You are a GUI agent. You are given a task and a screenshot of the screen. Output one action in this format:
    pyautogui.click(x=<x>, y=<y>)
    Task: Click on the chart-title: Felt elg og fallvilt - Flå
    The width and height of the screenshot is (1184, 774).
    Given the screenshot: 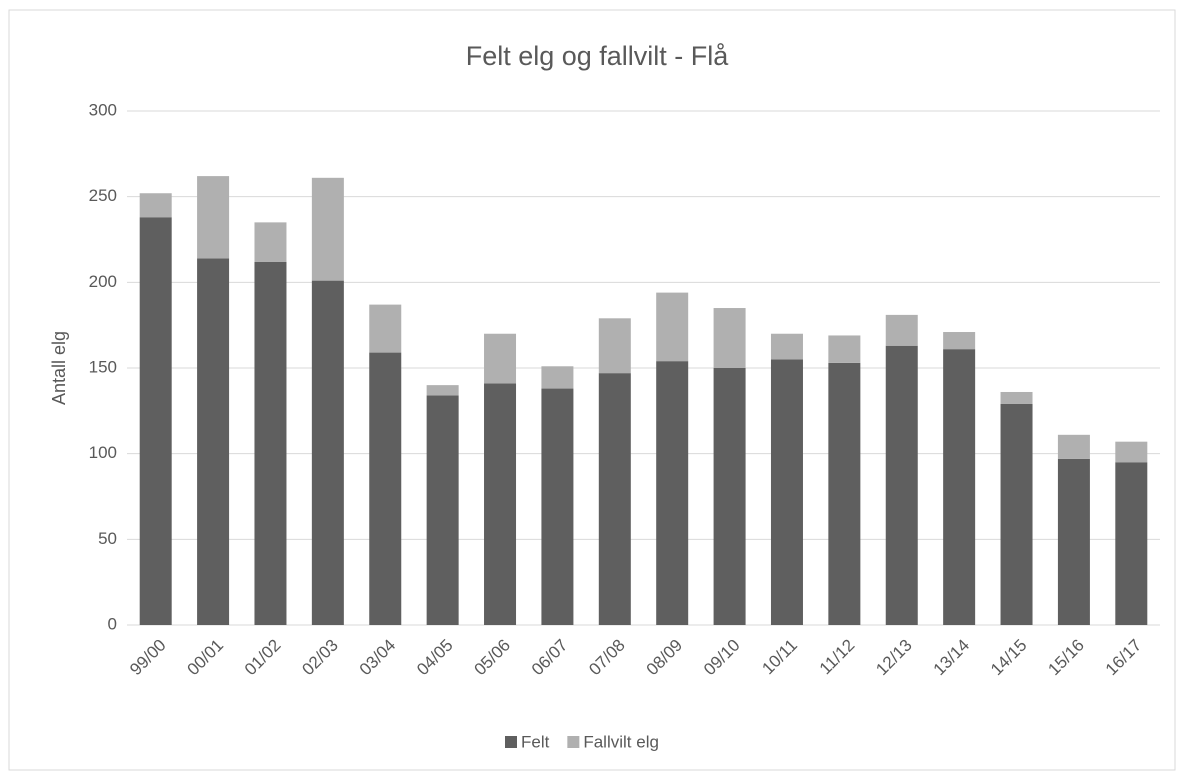 What is the action you would take?
    pyautogui.click(x=598, y=56)
    